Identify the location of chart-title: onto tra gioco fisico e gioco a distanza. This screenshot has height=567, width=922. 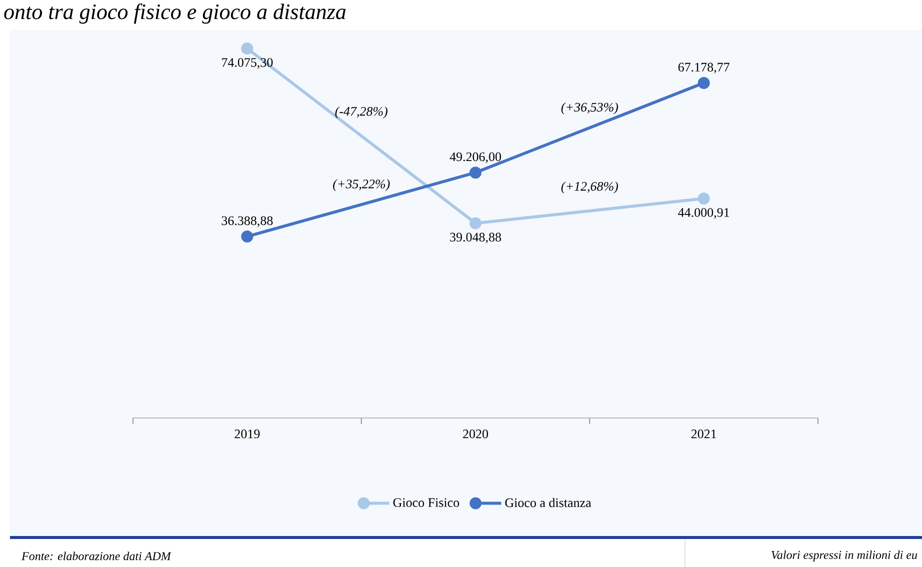
(175, 14).